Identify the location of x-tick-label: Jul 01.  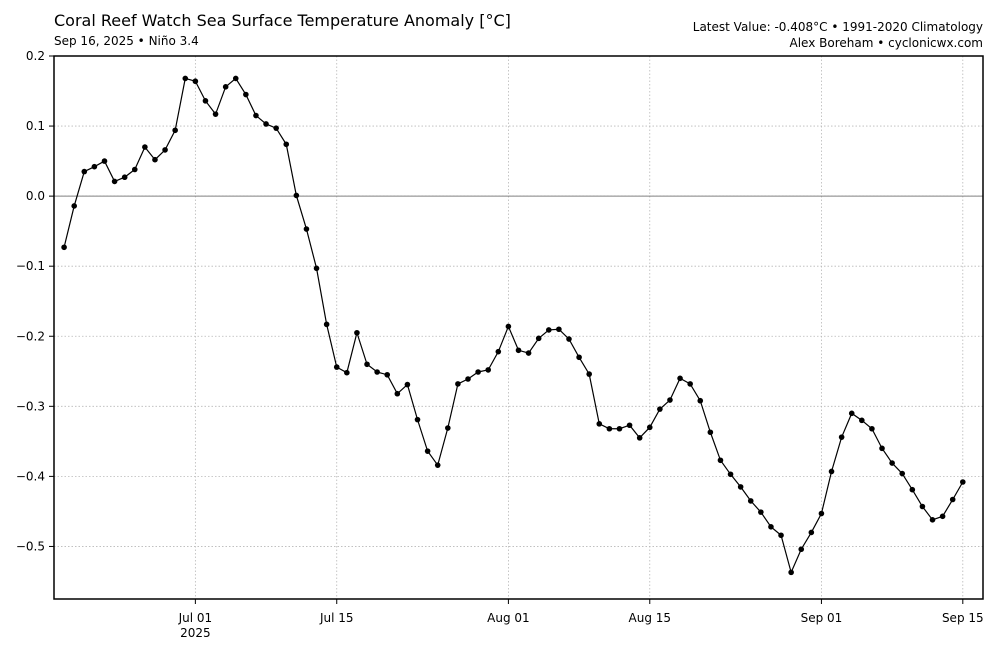
(195, 618).